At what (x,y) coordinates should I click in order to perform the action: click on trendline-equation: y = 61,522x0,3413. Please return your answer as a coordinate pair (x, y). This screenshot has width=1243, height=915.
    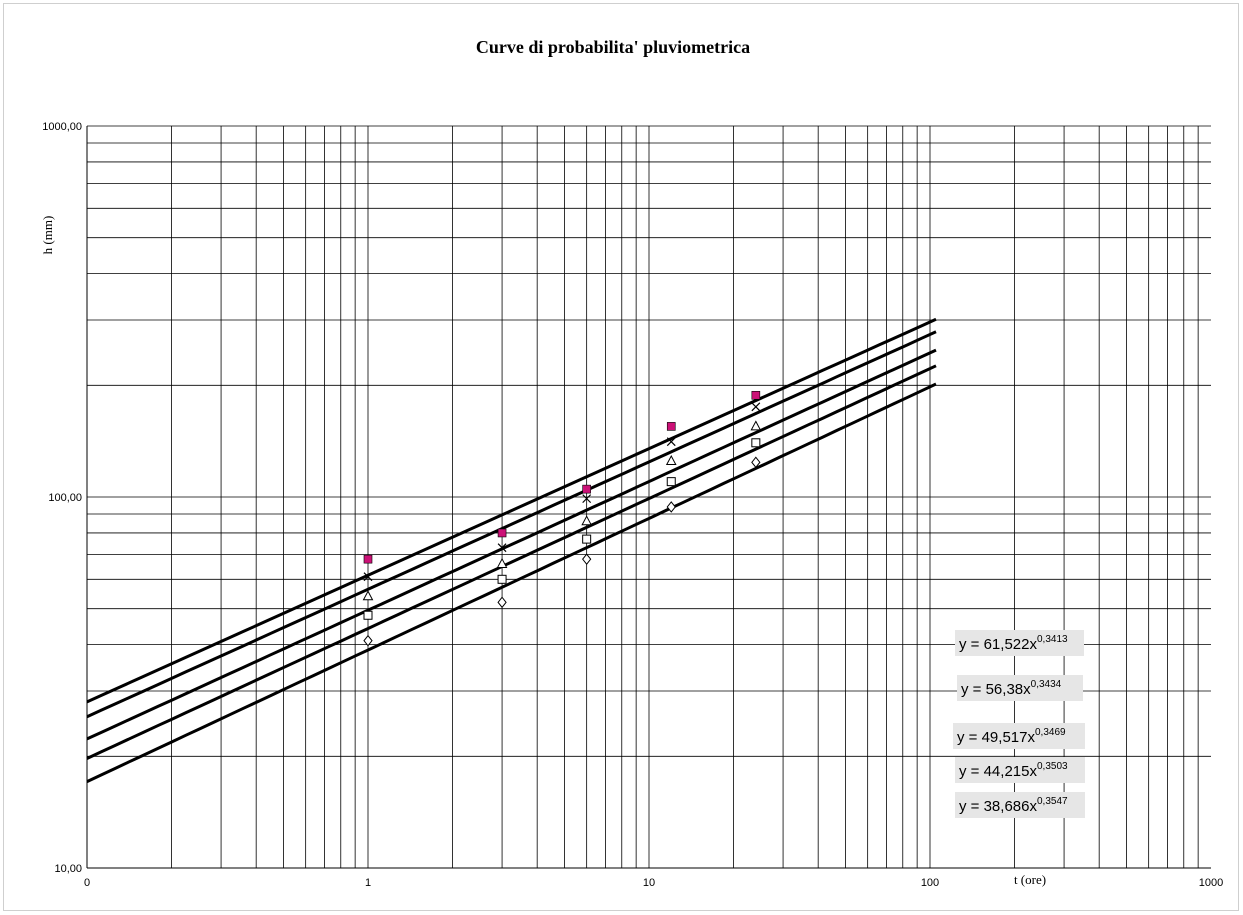
    Looking at the image, I should click on (1019, 643).